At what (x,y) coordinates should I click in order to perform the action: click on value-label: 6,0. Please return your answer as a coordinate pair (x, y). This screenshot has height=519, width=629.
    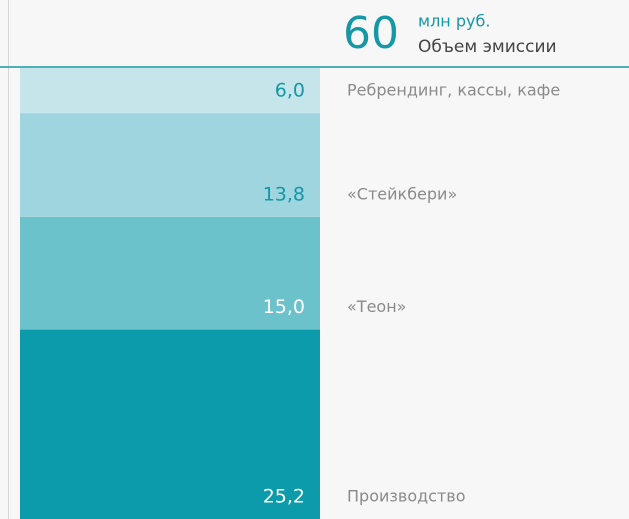
    Looking at the image, I should click on (290, 91).